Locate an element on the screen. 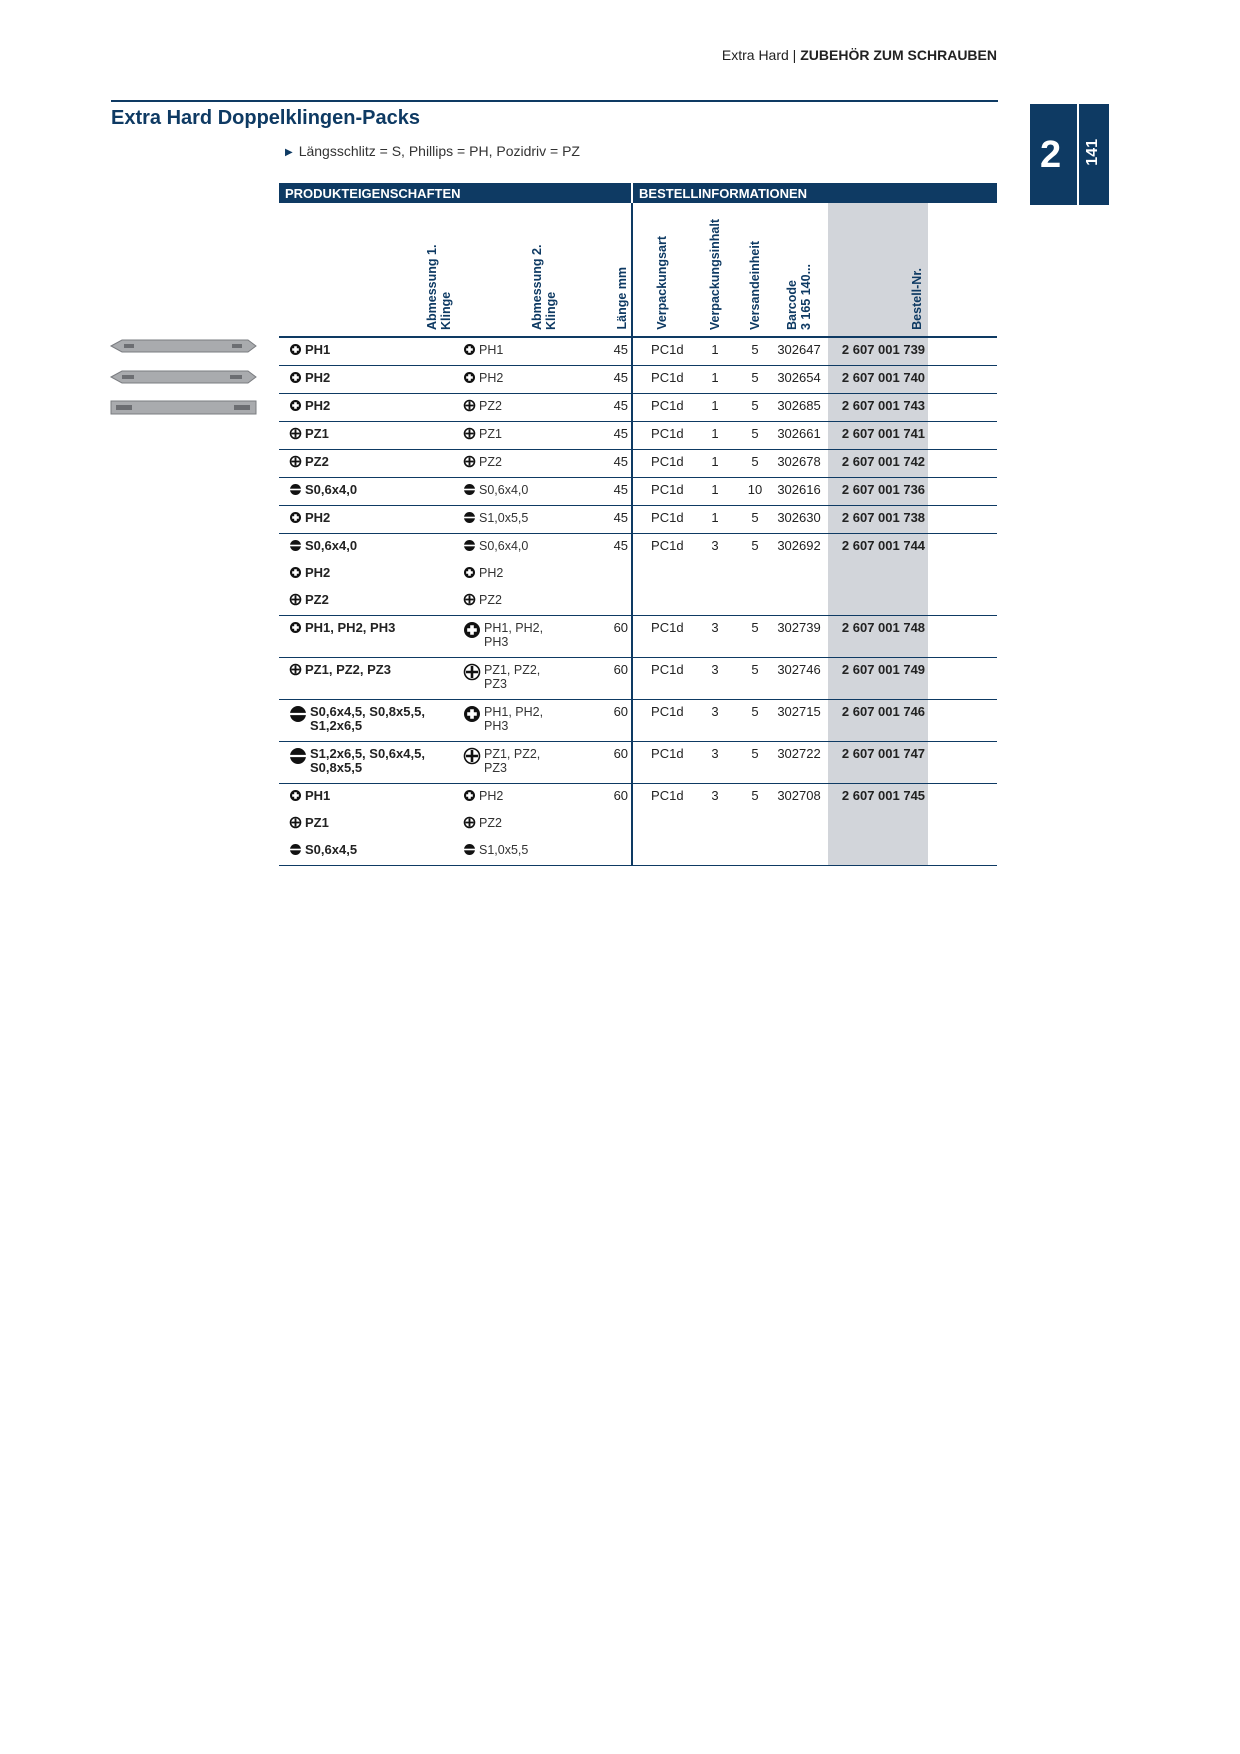 This screenshot has width=1240, height=1754. bit-image is located at coordinates (183, 377).